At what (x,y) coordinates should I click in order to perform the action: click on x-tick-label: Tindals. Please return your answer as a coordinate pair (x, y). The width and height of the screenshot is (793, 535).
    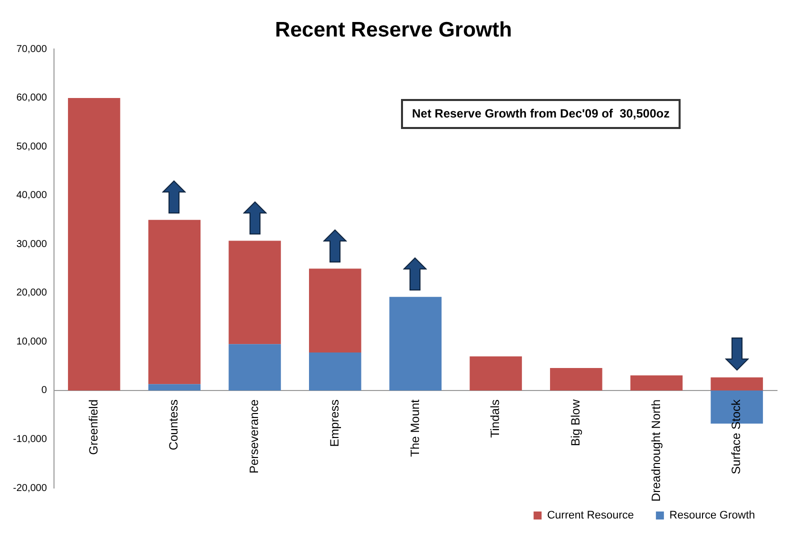
    Looking at the image, I should click on (495, 418).